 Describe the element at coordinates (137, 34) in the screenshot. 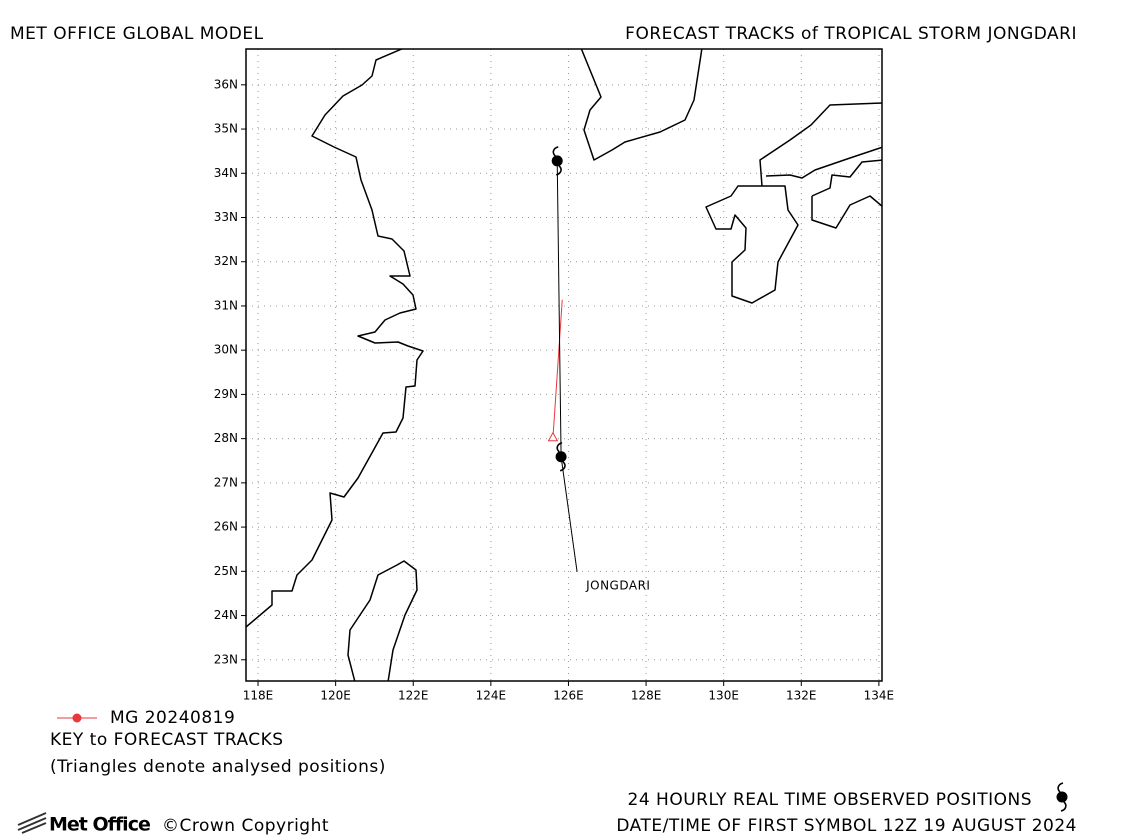

I see `title-left: MET OFFICE GLOBAL MODEL` at that location.